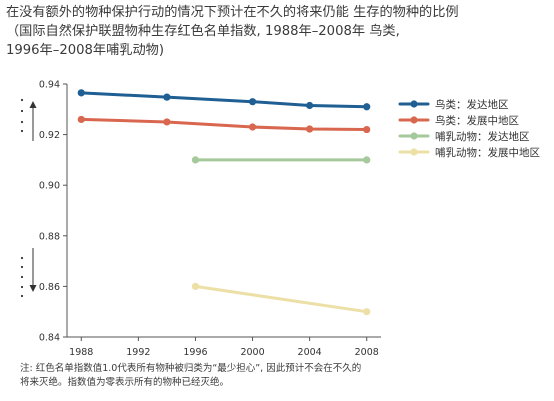 The height and width of the screenshot is (401, 554). What do you see at coordinates (33, 104) in the screenshot?
I see `axis-break-arrow-up` at bounding box center [33, 104].